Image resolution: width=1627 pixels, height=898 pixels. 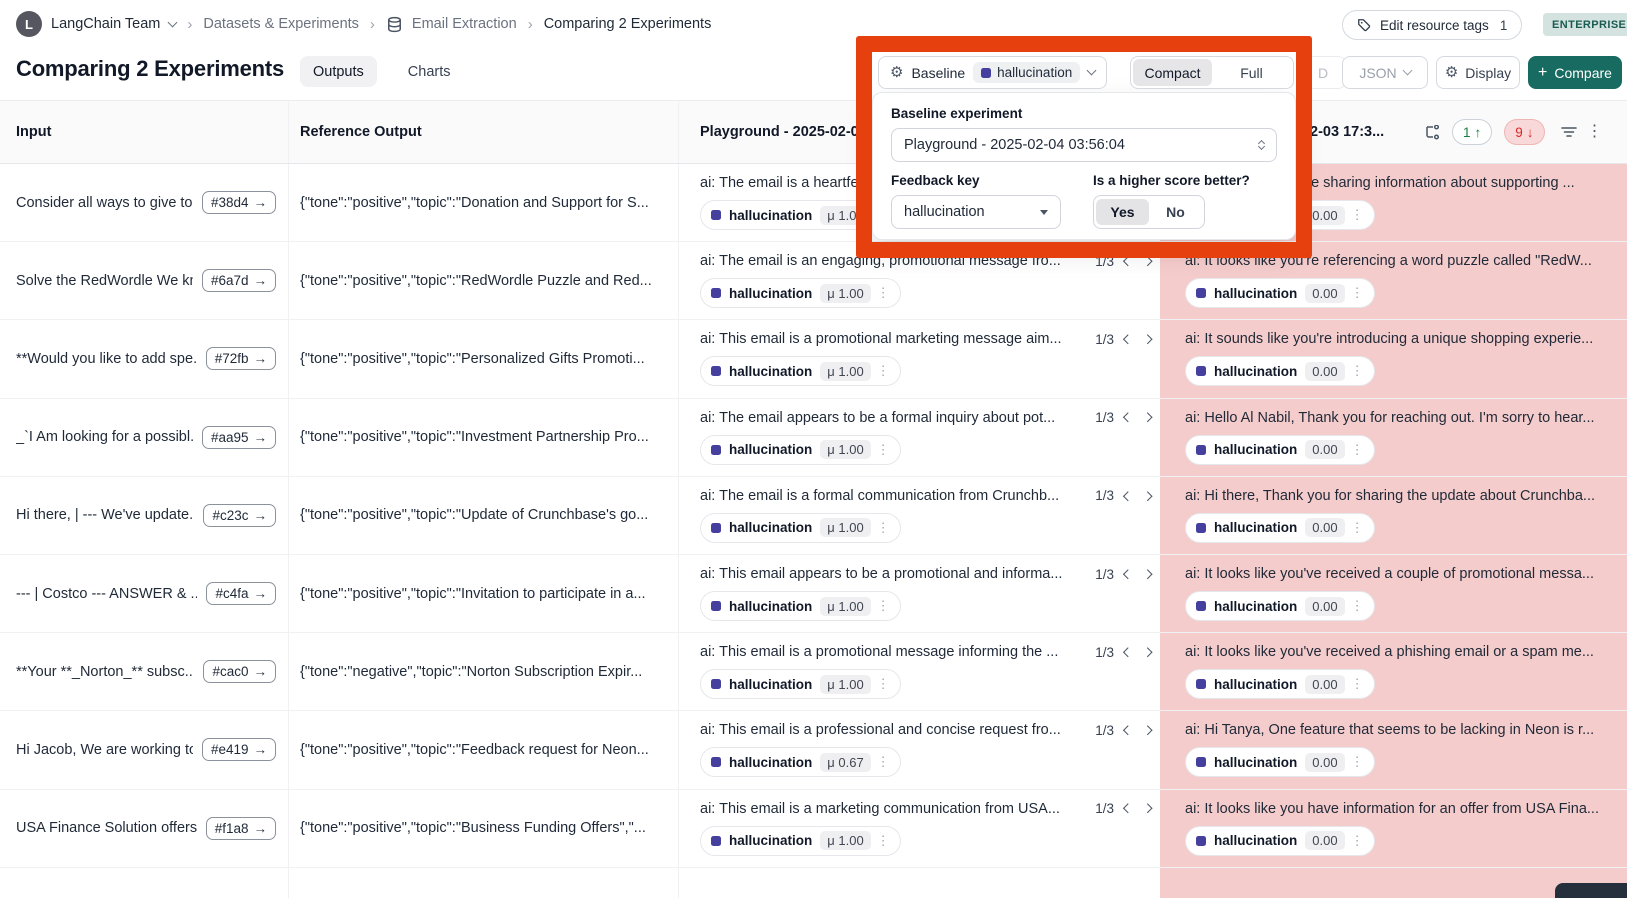 I want to click on example-link-chip: #72fb →, so click(x=240, y=359).